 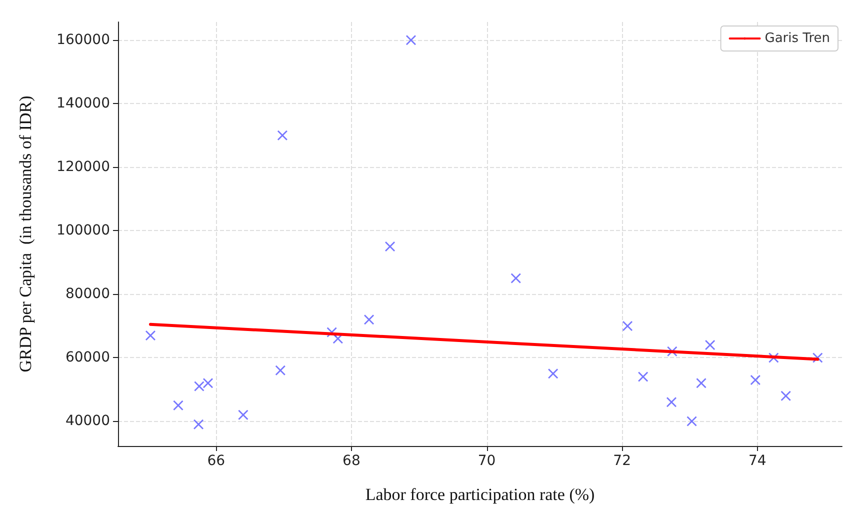 I want to click on y-tick-label: 100000, so click(x=83, y=230).